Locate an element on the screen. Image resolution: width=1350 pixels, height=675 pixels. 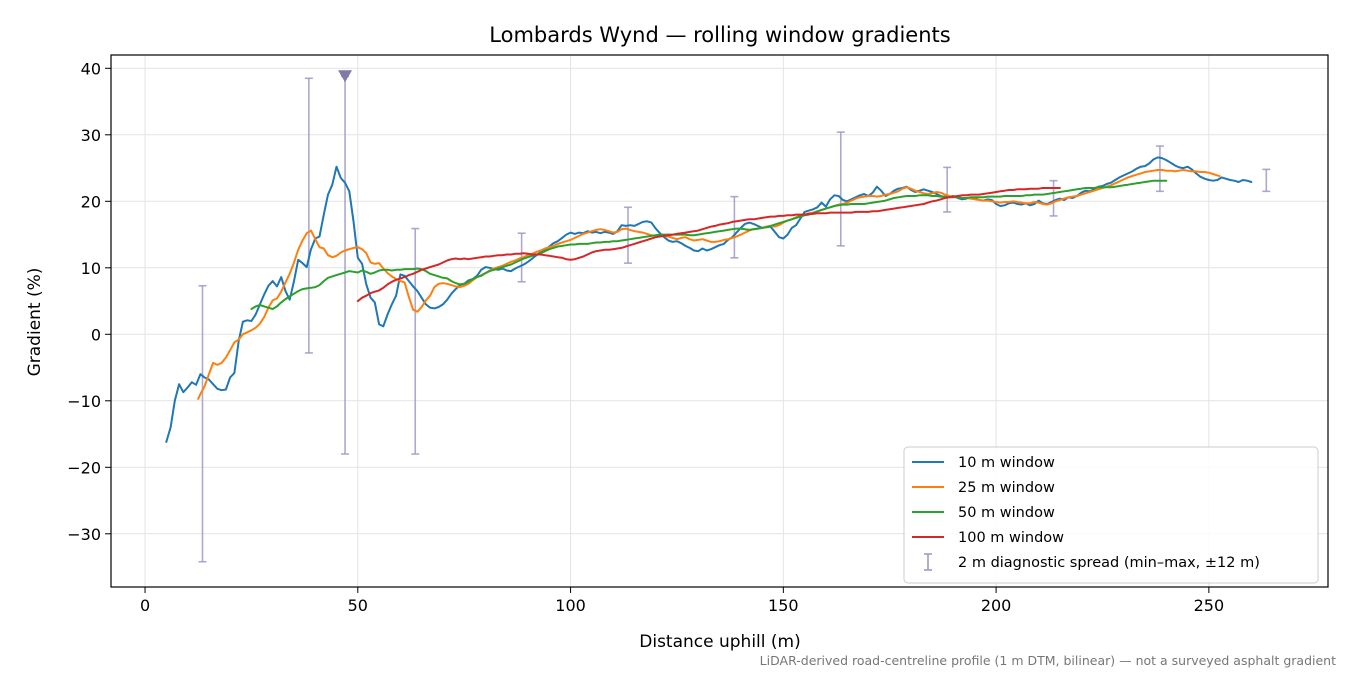
y-tick-label: 20 is located at coordinates (91, 201).